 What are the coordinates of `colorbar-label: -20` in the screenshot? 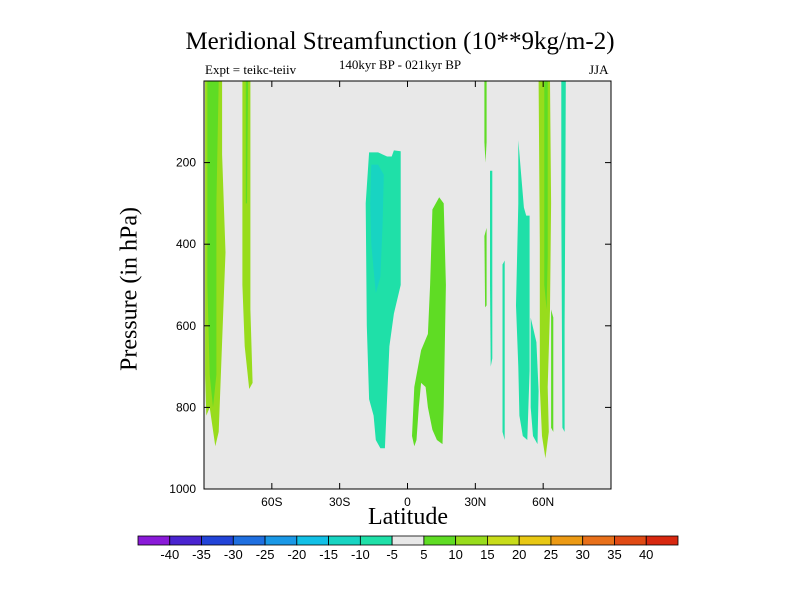 It's located at (296, 554).